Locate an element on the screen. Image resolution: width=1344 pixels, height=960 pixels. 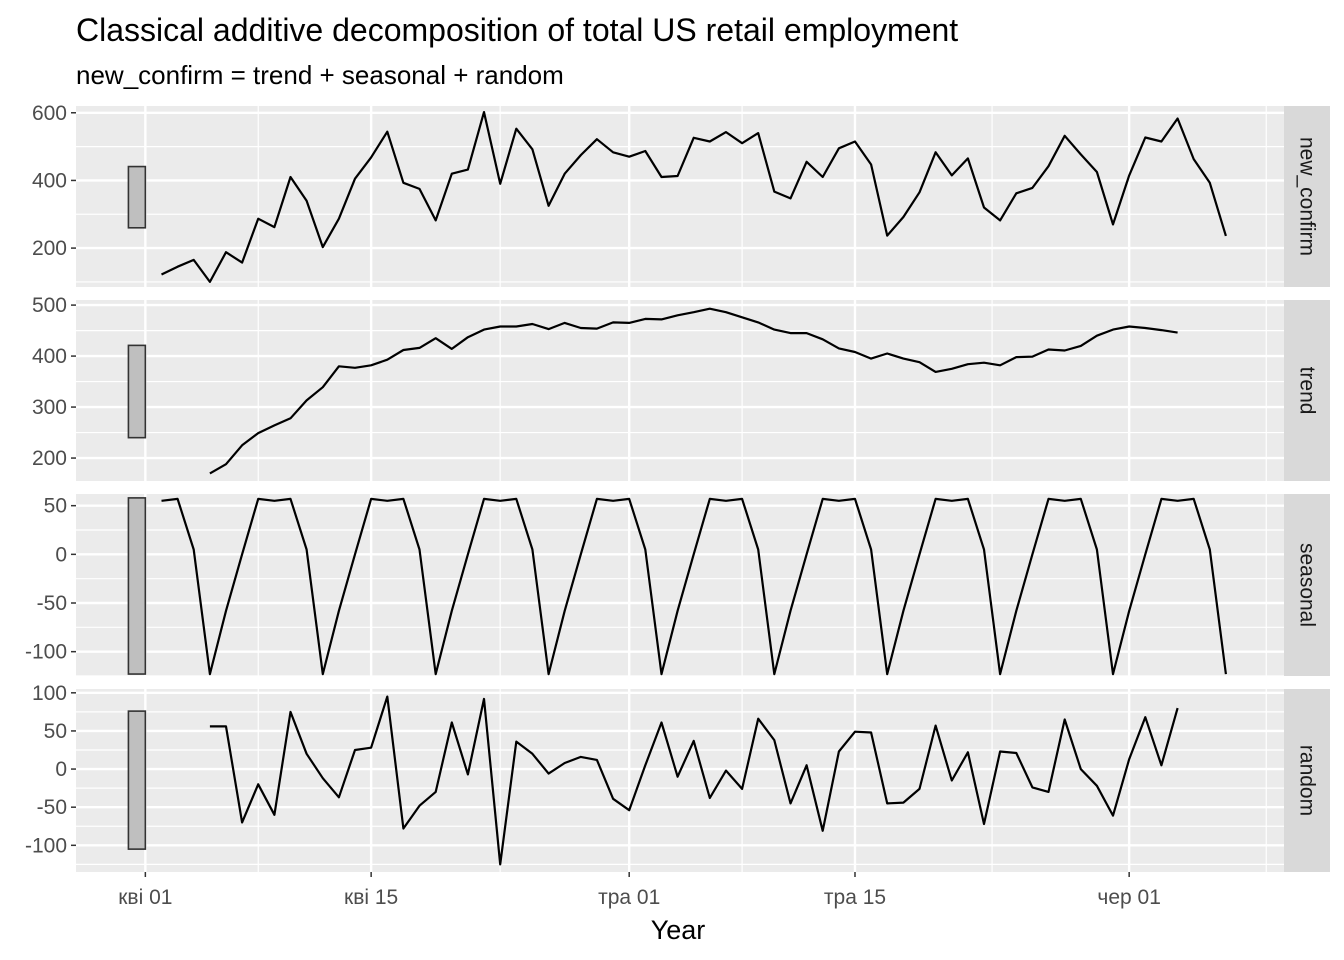
chart-subtitle: new_confirm = trend + seasonal + random is located at coordinates (320, 75).